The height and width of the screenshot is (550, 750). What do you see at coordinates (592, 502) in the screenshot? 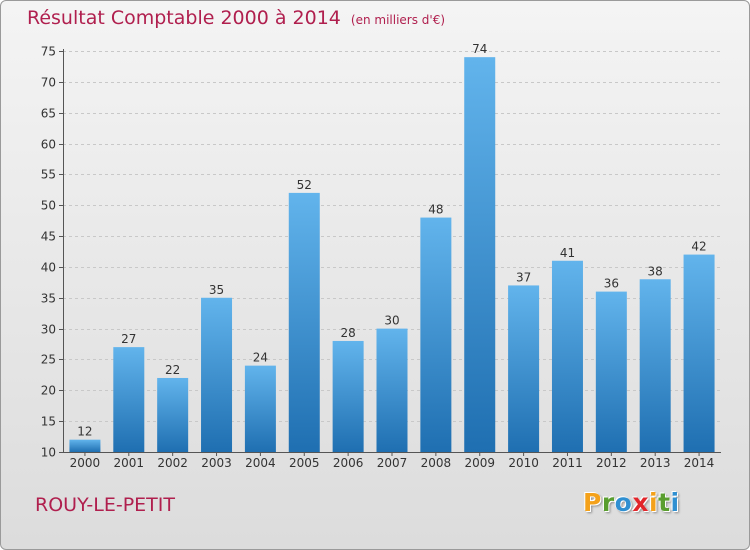
I see `logo-letter: P` at bounding box center [592, 502].